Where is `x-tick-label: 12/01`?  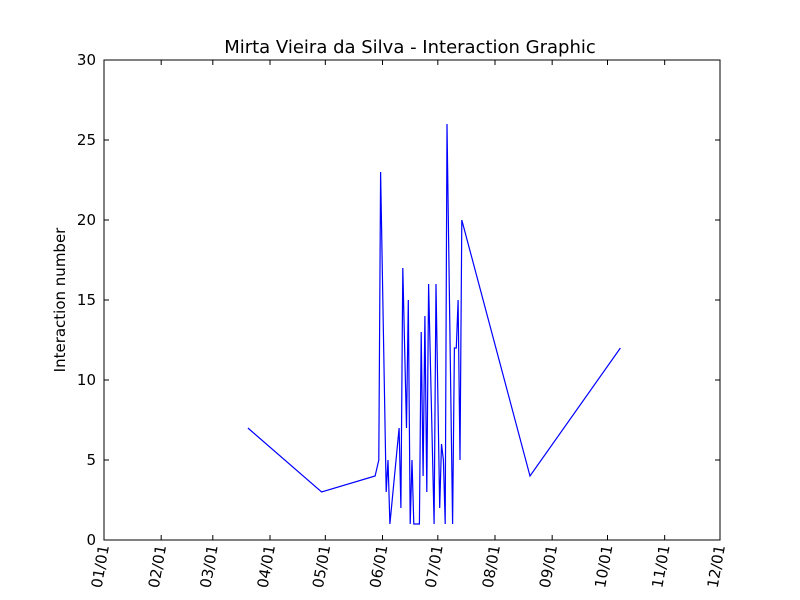 x-tick-label: 12/01 is located at coordinates (716, 567).